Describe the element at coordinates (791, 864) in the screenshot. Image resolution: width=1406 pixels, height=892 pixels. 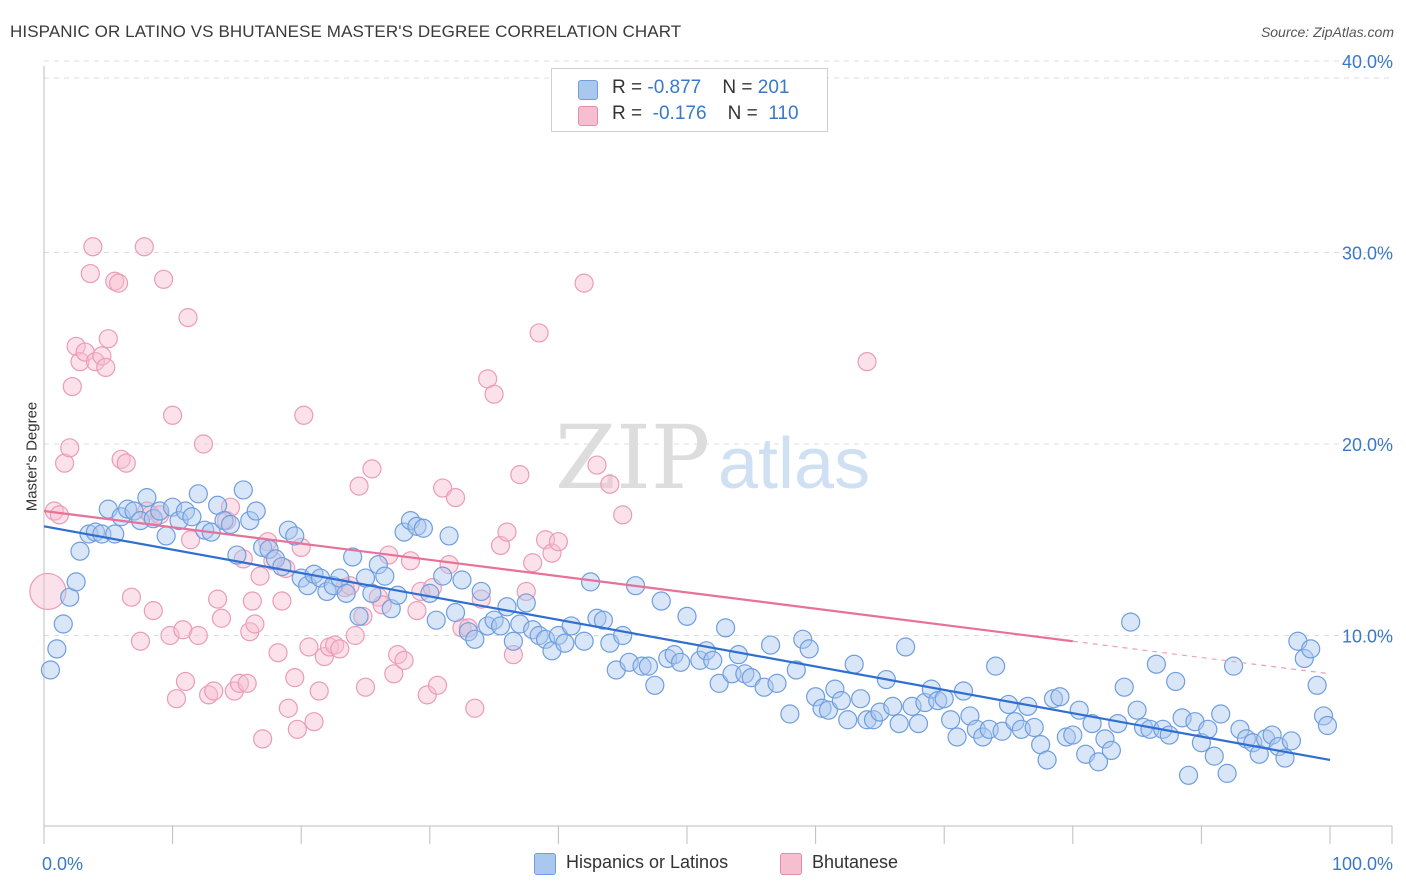
I see `bhutanese-legend-swatch` at that location.